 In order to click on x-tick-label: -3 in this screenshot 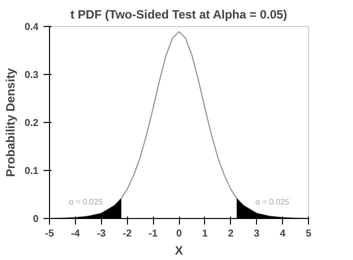, I will do `click(101, 234)`.